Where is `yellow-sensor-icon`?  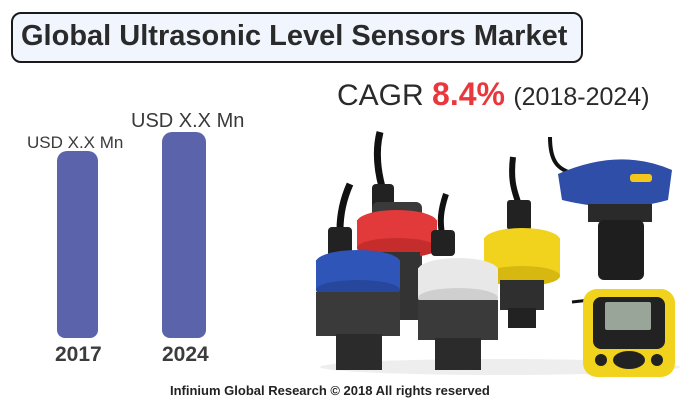
yellow-sensor-icon is located at coordinates (522, 242).